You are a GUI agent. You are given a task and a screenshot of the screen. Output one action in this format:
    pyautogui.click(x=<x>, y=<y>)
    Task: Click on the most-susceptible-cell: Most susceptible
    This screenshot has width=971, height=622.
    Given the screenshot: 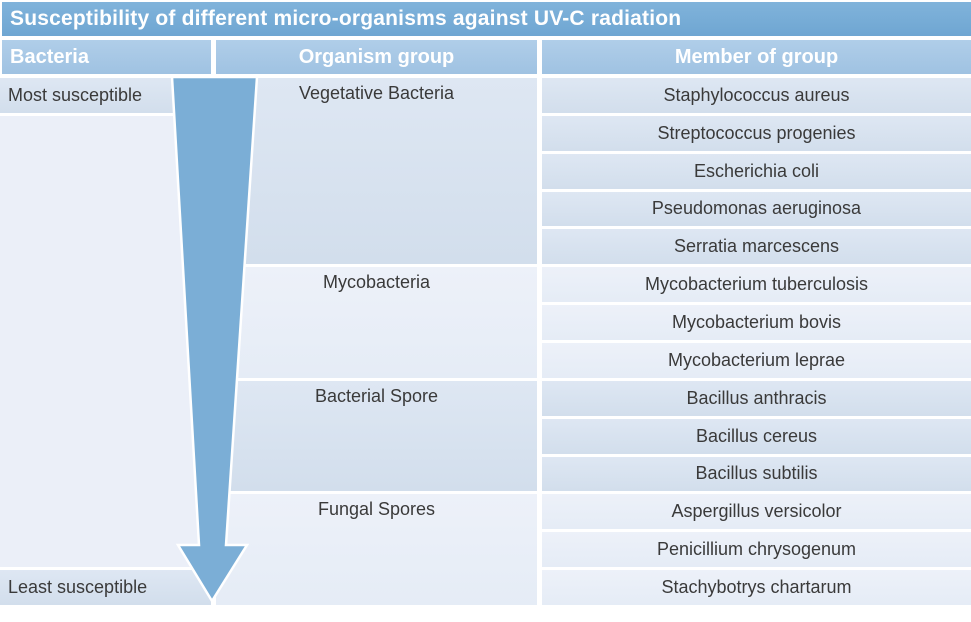 What is the action you would take?
    pyautogui.click(x=105, y=95)
    